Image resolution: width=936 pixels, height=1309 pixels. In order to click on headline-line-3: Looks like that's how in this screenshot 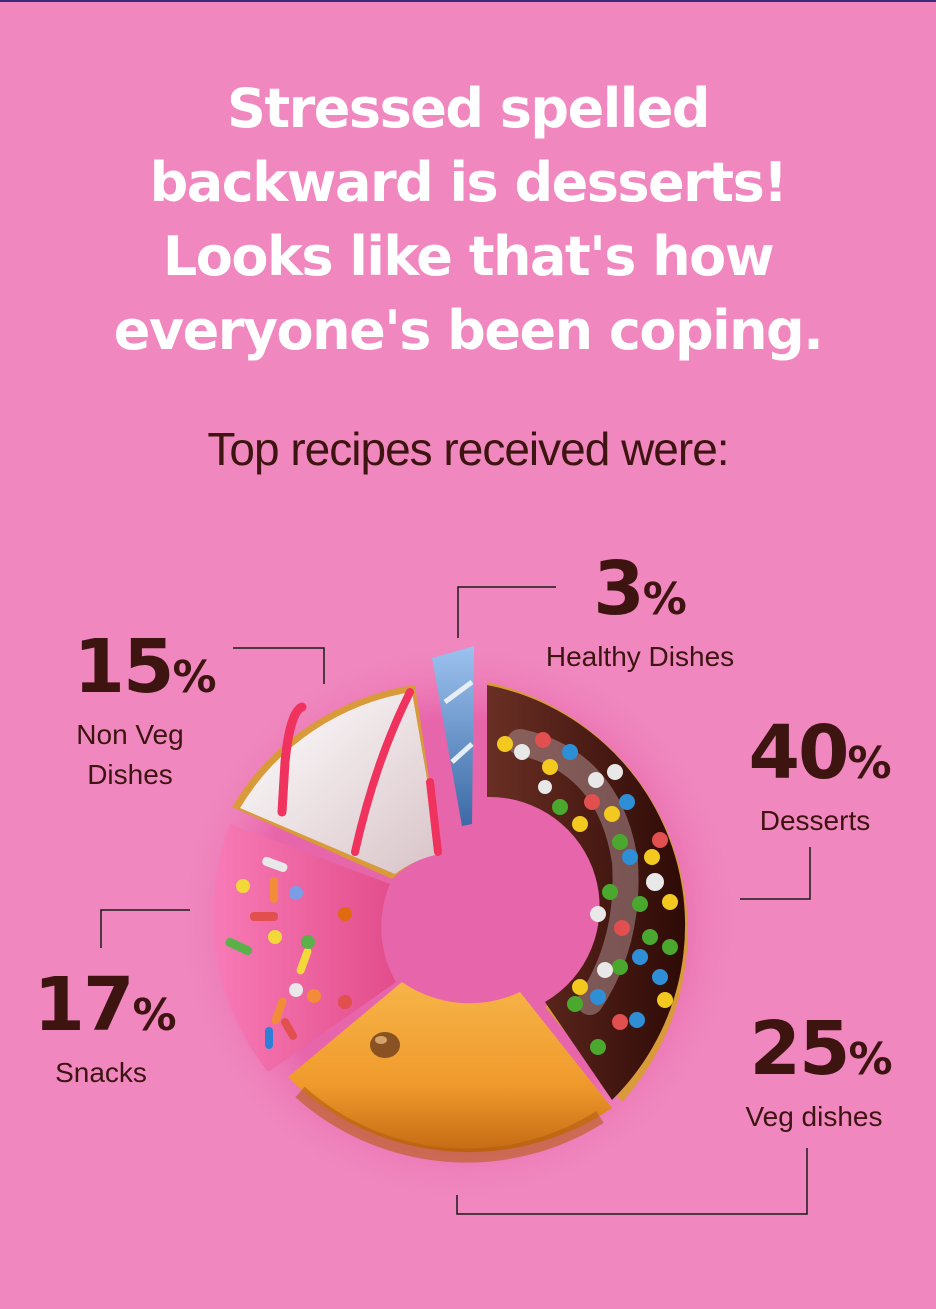, I will do `click(468, 256)`.